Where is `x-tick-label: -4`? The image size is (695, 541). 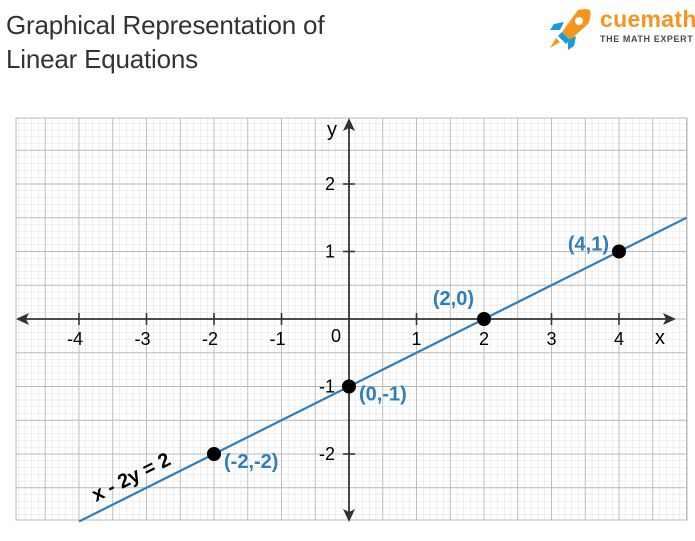
x-tick-label: -4 is located at coordinates (75, 339).